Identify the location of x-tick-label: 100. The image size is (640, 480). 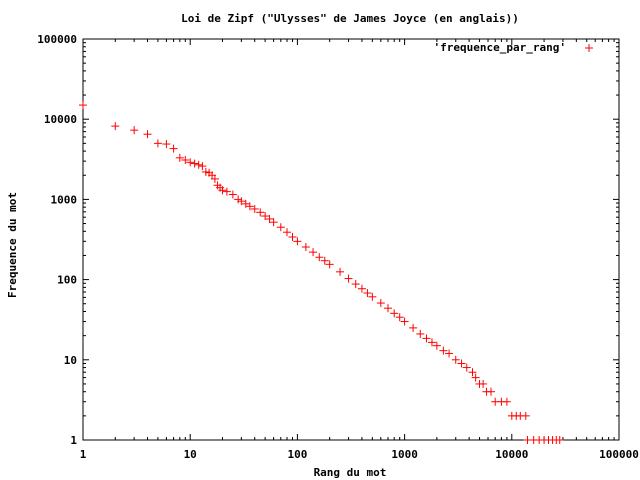
(297, 454).